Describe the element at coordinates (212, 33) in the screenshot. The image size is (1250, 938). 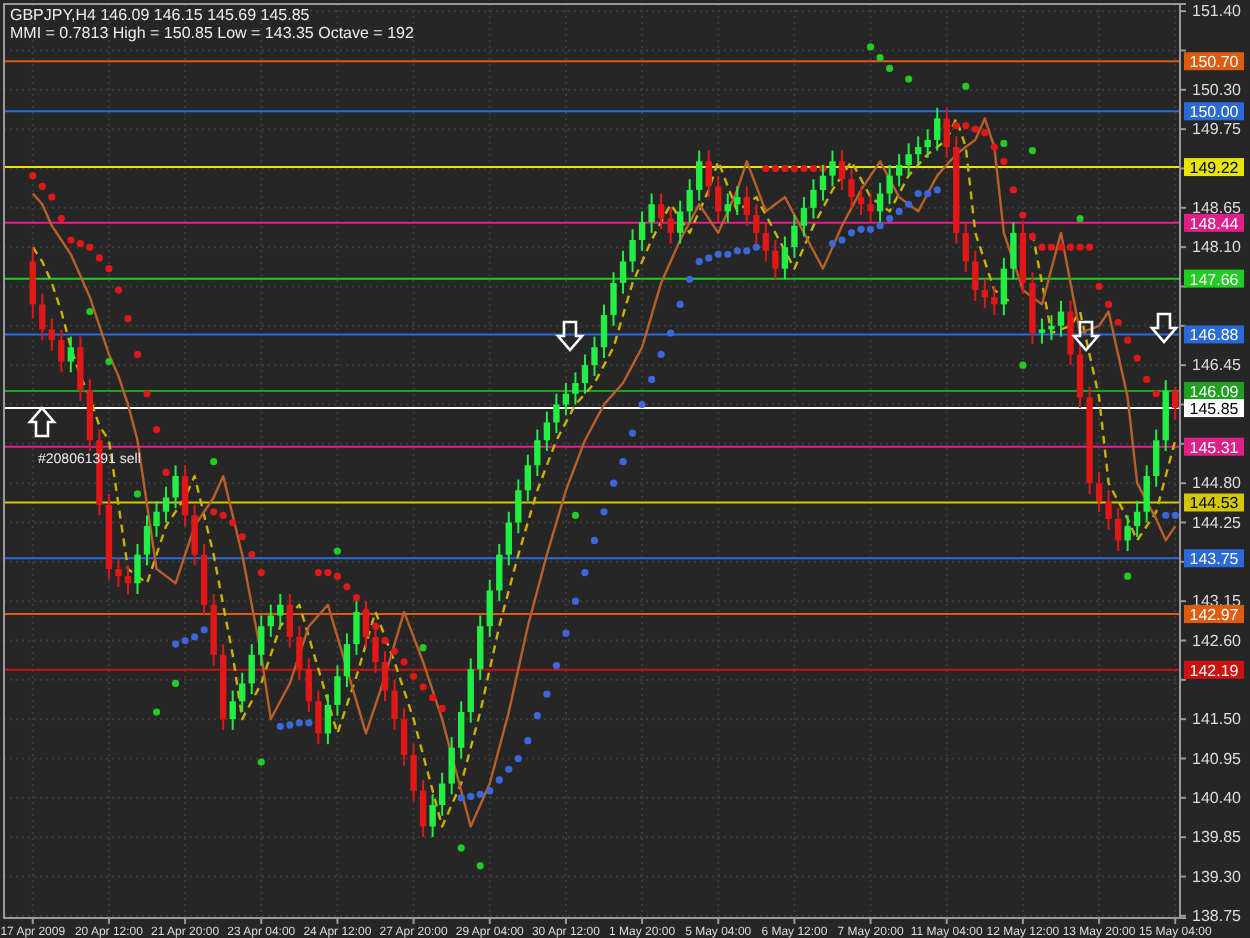
I see `text: MMI = 0.7813 High = 150.85 Low = 143.35 Octave = 192` at that location.